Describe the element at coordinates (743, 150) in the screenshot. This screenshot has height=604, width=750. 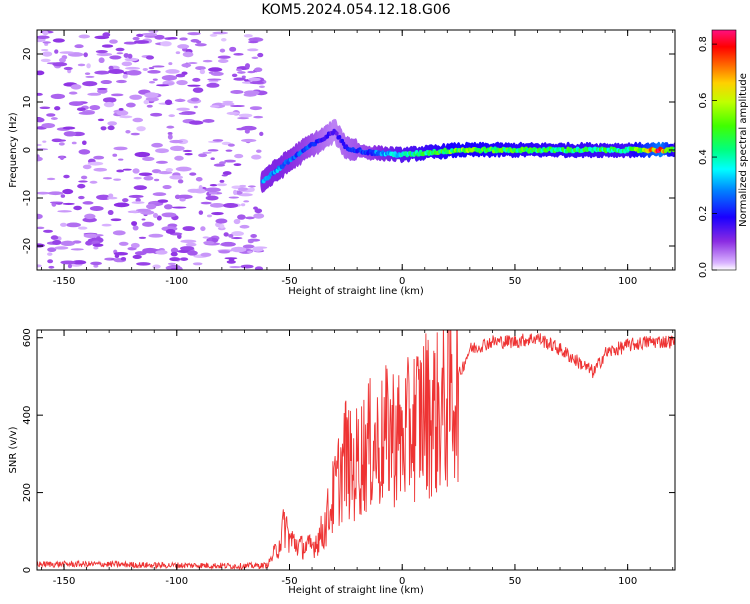
I see `colorbar-label: Normalized spectral amplitude` at that location.